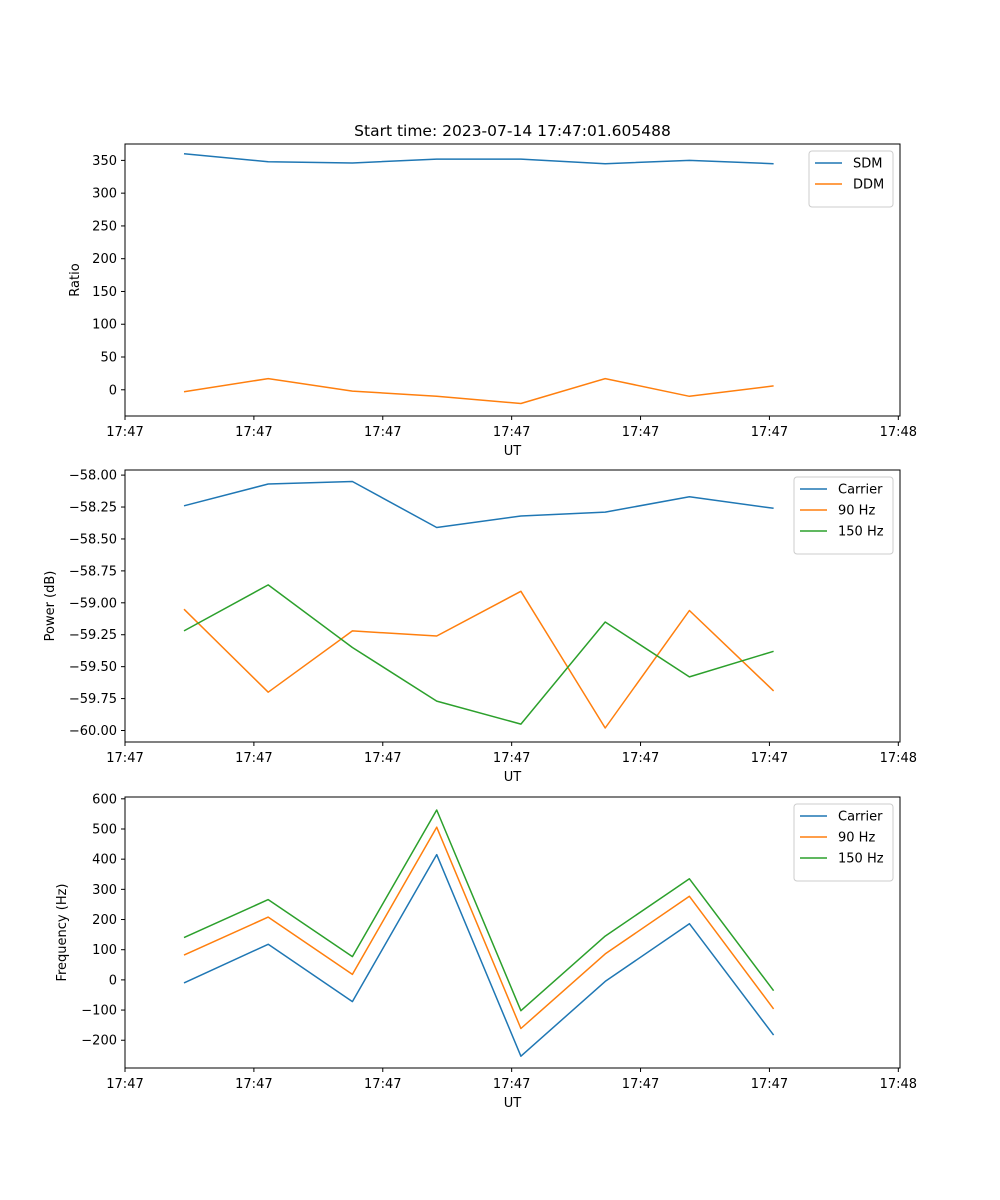 The image size is (1000, 1200). I want to click on frequency-legend-label: Carrier, so click(860, 817).